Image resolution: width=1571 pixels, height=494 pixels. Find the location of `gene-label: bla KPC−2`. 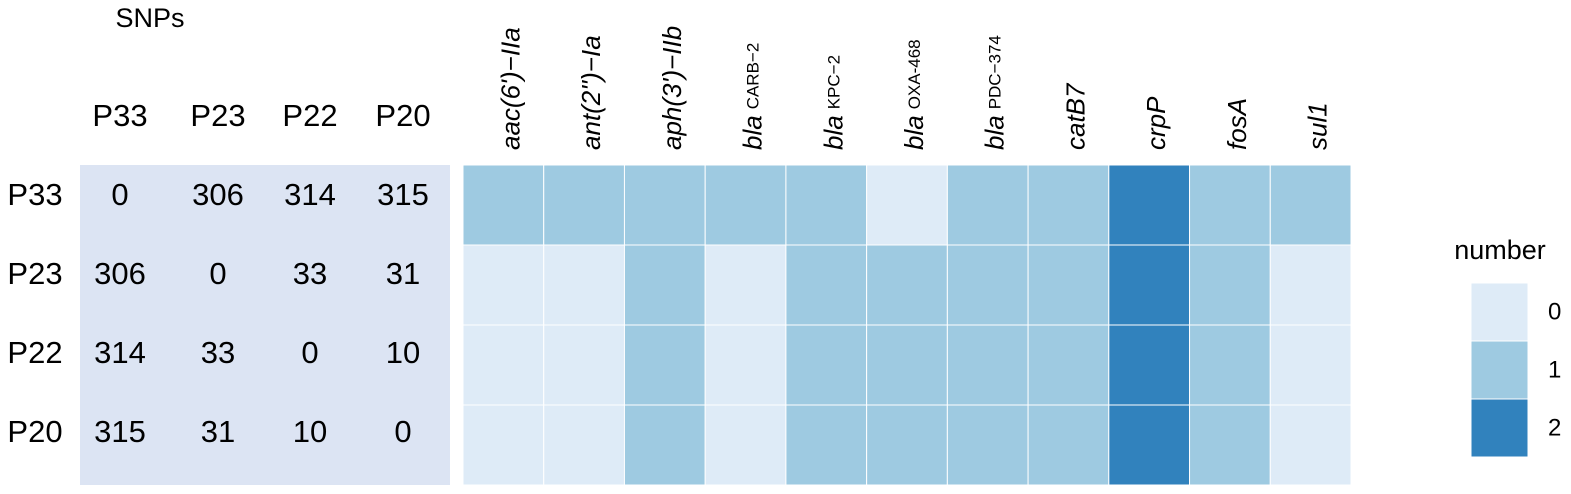

gene-label: bla KPC−2 is located at coordinates (833, 102).